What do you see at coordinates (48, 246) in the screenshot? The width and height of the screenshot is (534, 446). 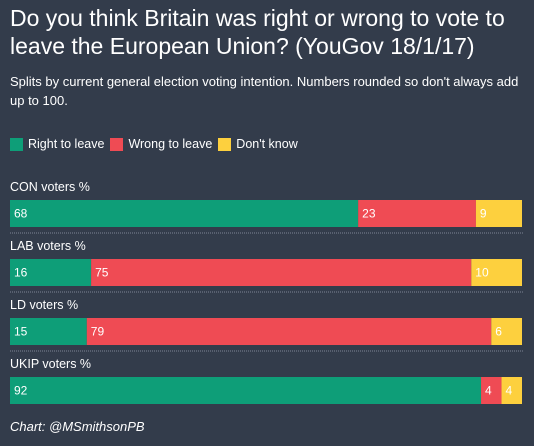 I see `category-label-lab: LAB voters %` at bounding box center [48, 246].